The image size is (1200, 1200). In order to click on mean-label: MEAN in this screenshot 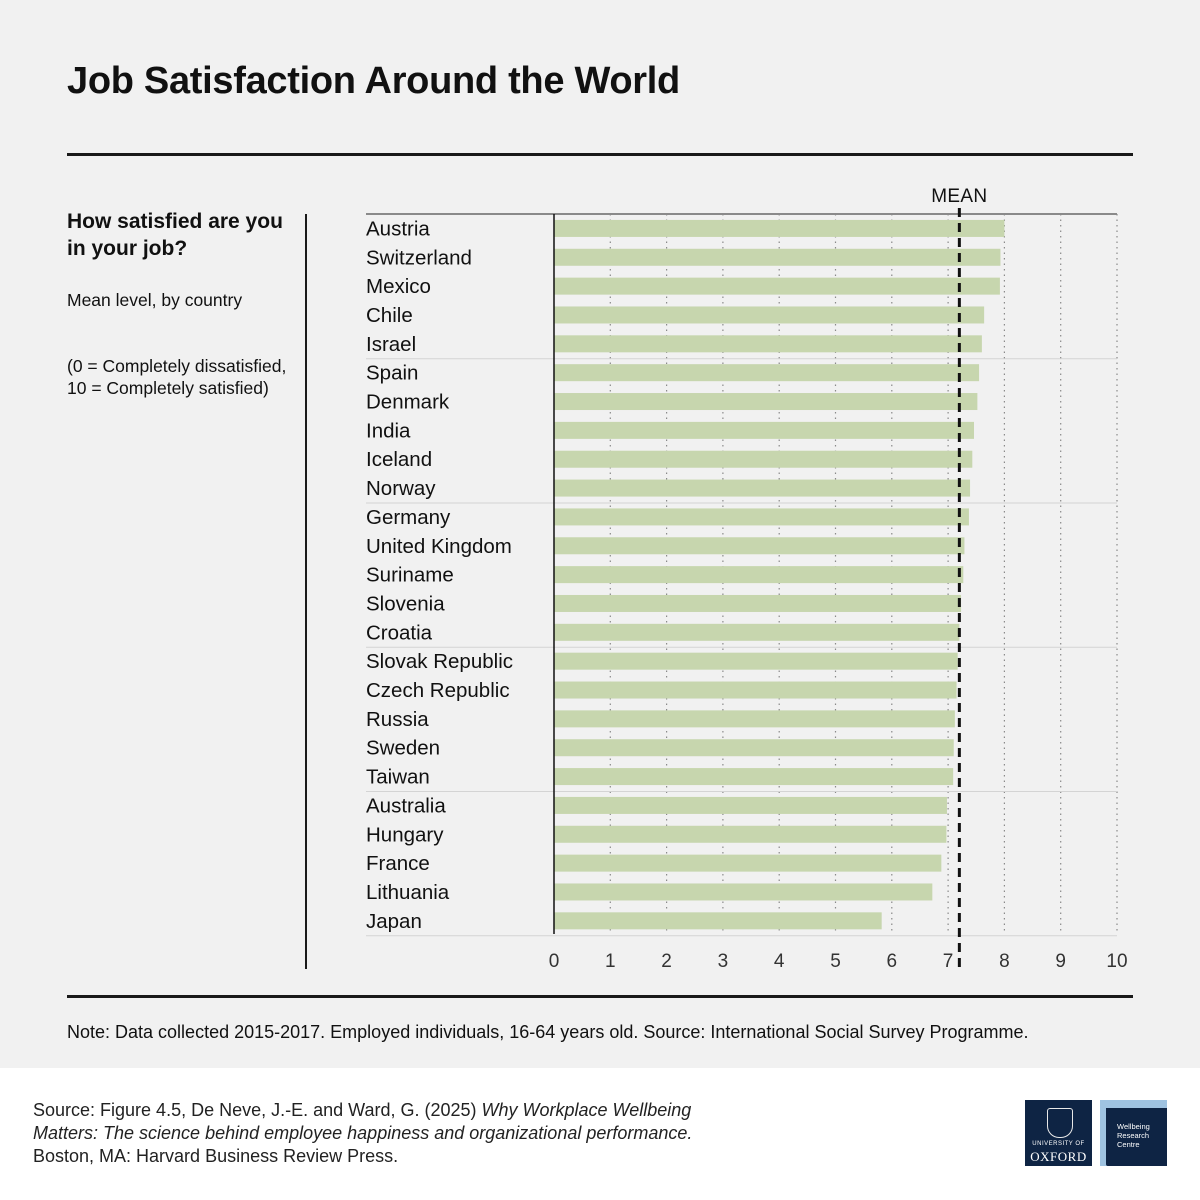, I will do `click(959, 196)`.